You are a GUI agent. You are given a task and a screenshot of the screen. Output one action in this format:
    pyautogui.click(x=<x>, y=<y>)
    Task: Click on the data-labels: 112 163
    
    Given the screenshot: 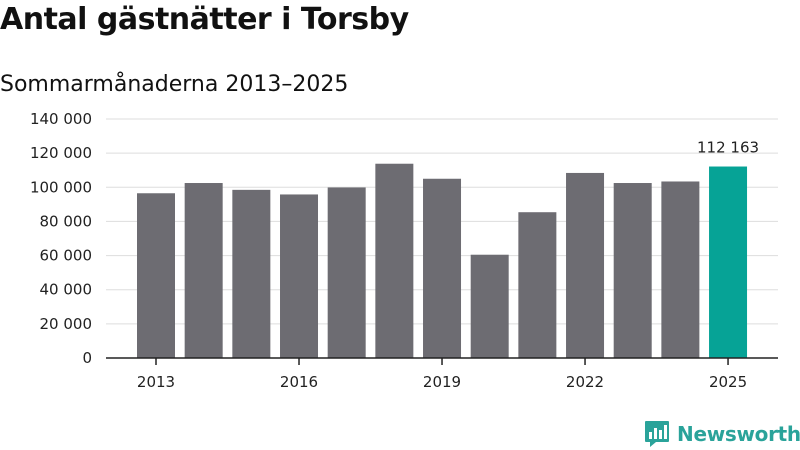 What is the action you would take?
    pyautogui.click(x=728, y=148)
    